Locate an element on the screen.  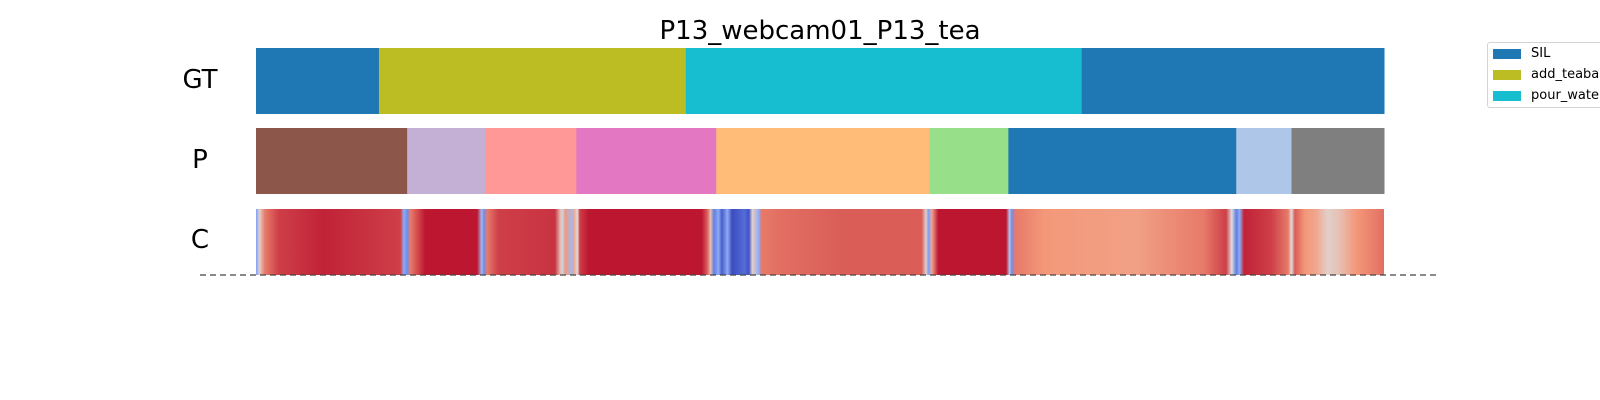
legend-item-pour-water: pour_water is located at coordinates (1546, 97).